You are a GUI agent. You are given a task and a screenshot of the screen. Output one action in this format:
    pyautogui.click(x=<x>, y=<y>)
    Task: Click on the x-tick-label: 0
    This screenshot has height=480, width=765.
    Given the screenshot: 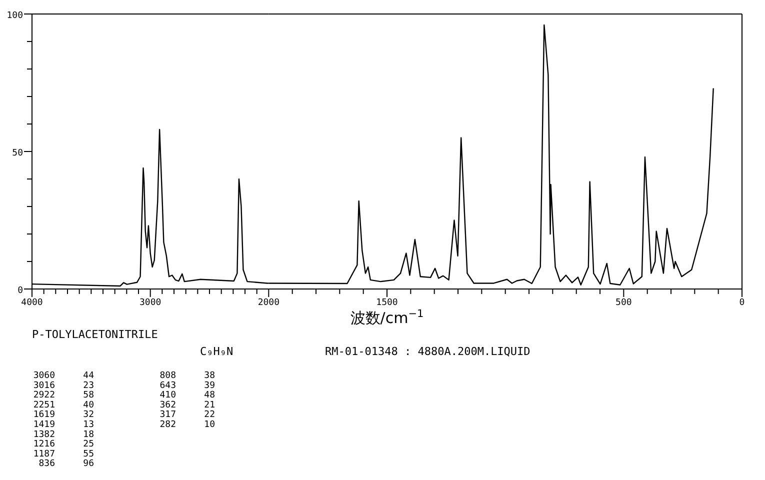 What is the action you would take?
    pyautogui.click(x=742, y=303)
    